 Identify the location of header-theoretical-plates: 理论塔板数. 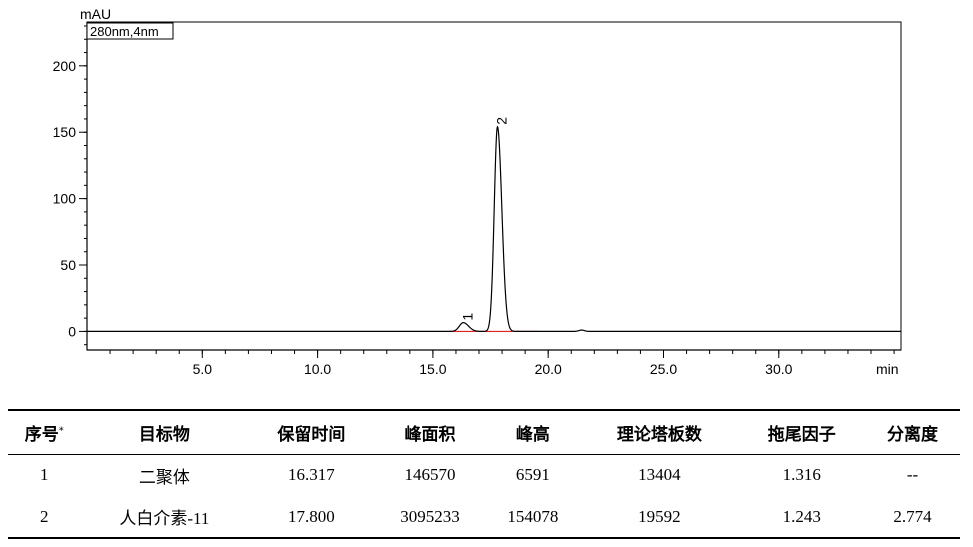
(659, 434).